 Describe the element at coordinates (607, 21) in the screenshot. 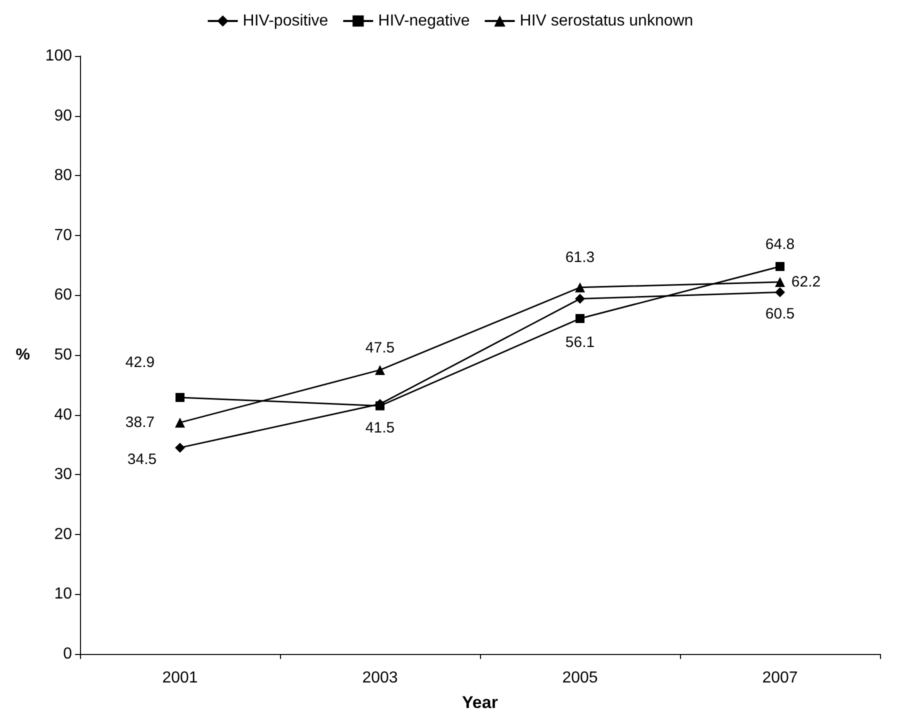

I see `legend-label: HIV serostatus unknown` at that location.